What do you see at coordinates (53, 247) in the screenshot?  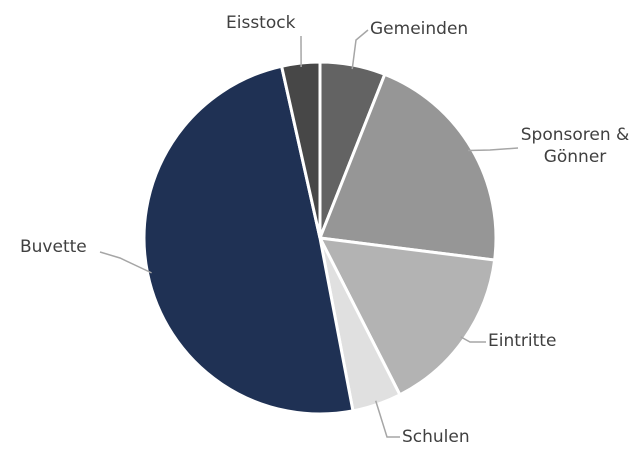 I see `slice-label: Buvette` at bounding box center [53, 247].